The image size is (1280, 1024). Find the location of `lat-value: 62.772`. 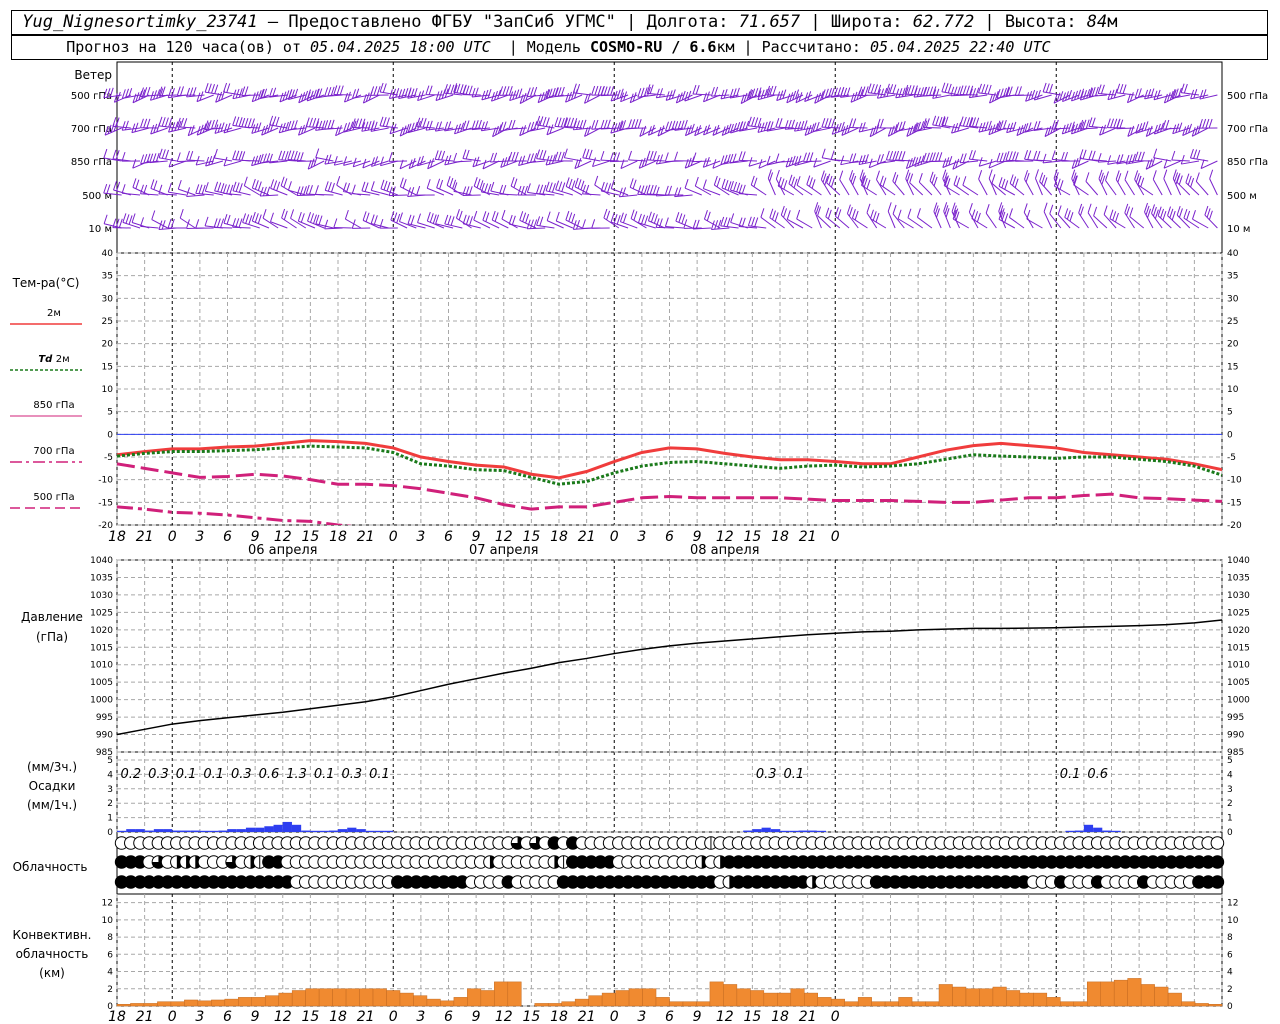

lat-value: 62.772 is located at coordinates (943, 22).